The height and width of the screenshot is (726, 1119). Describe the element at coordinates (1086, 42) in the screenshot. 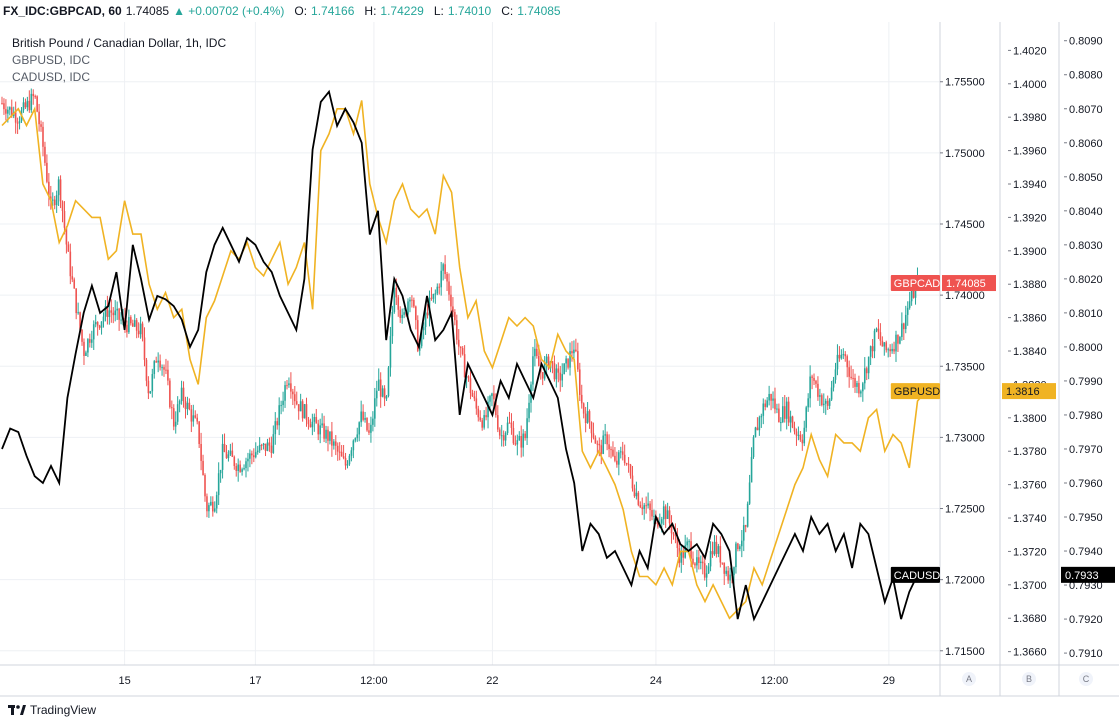

I see `axis-c-tick-label: 0.8090` at that location.